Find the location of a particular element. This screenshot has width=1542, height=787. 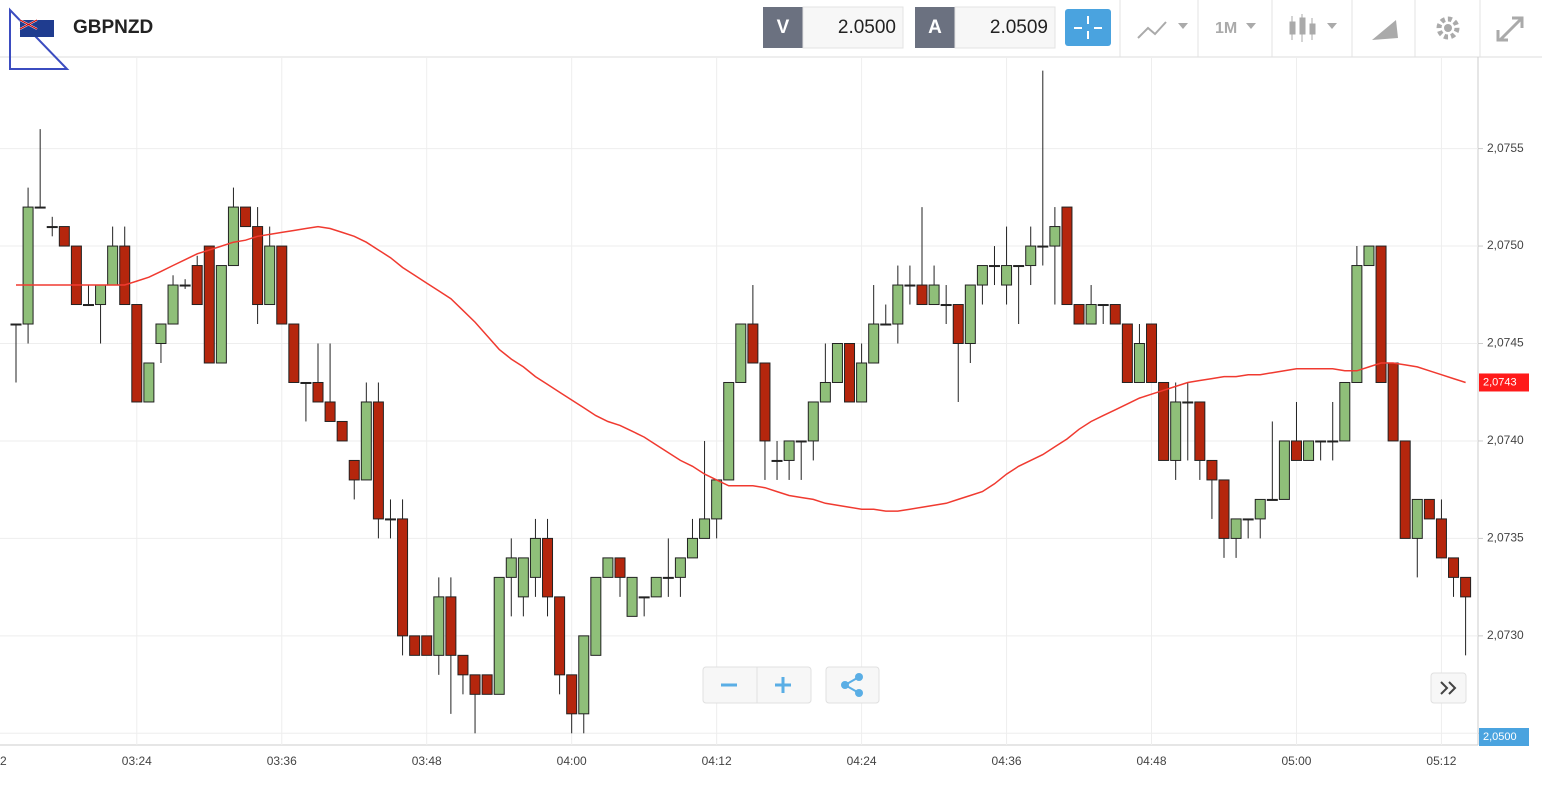

ask-label-box is located at coordinates (935, 27).